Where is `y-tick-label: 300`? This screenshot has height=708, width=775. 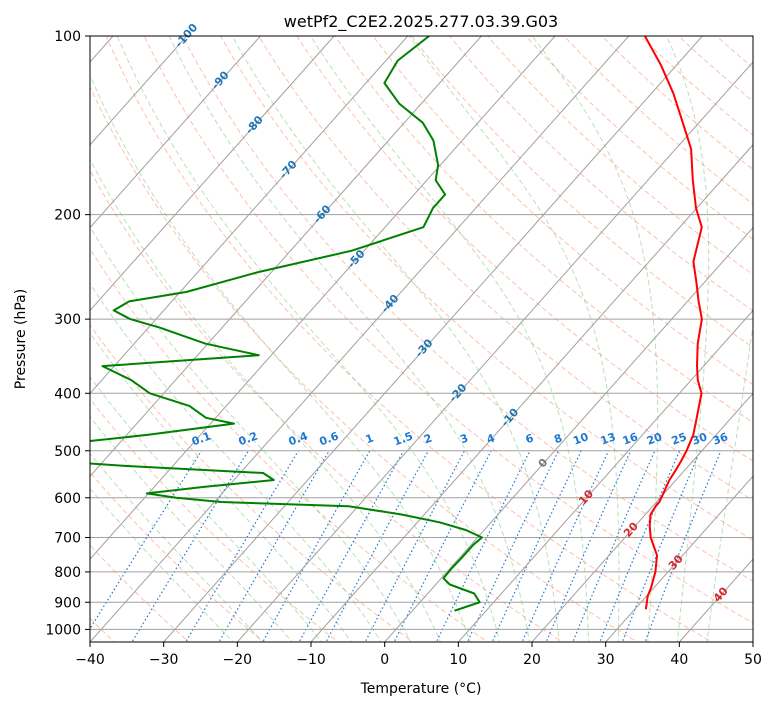
y-tick-label: 300 is located at coordinates (67, 320).